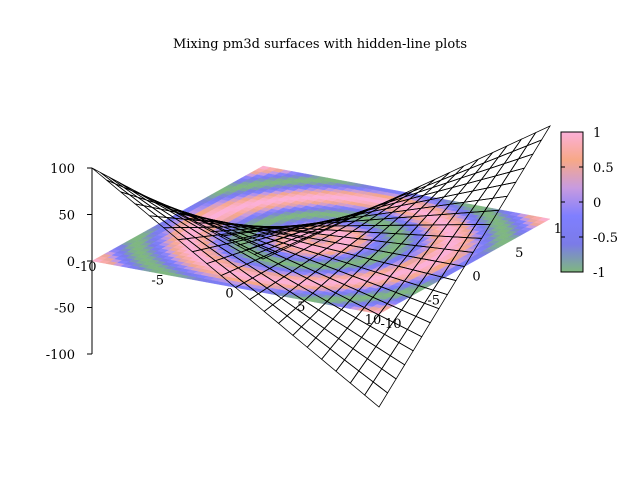  What do you see at coordinates (519, 253) in the screenshot?
I see `y-tick-label: 5` at bounding box center [519, 253].